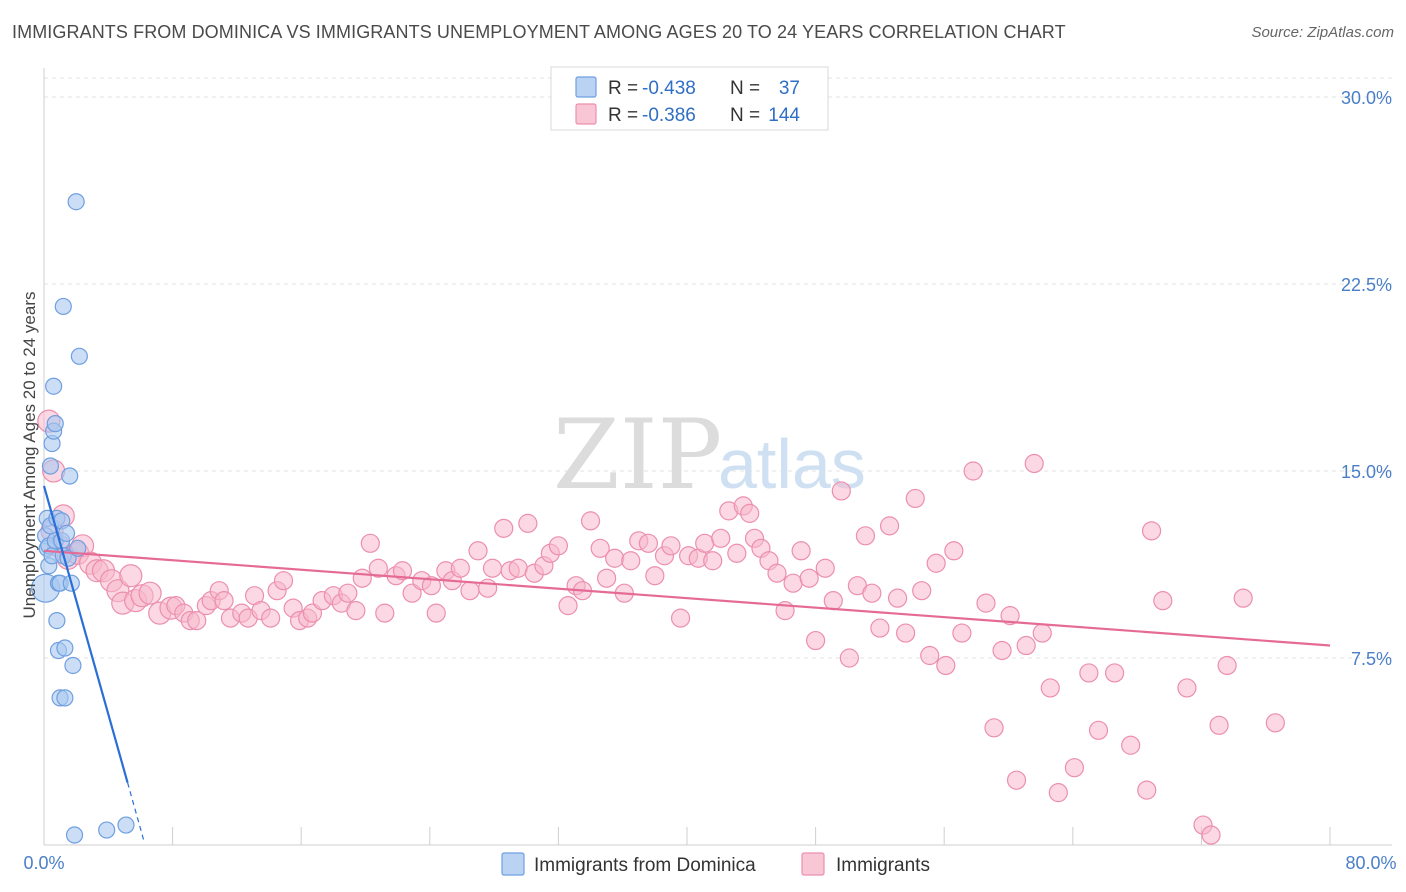 The height and width of the screenshot is (892, 1406). I want to click on dominica-points, so click(83, 518).